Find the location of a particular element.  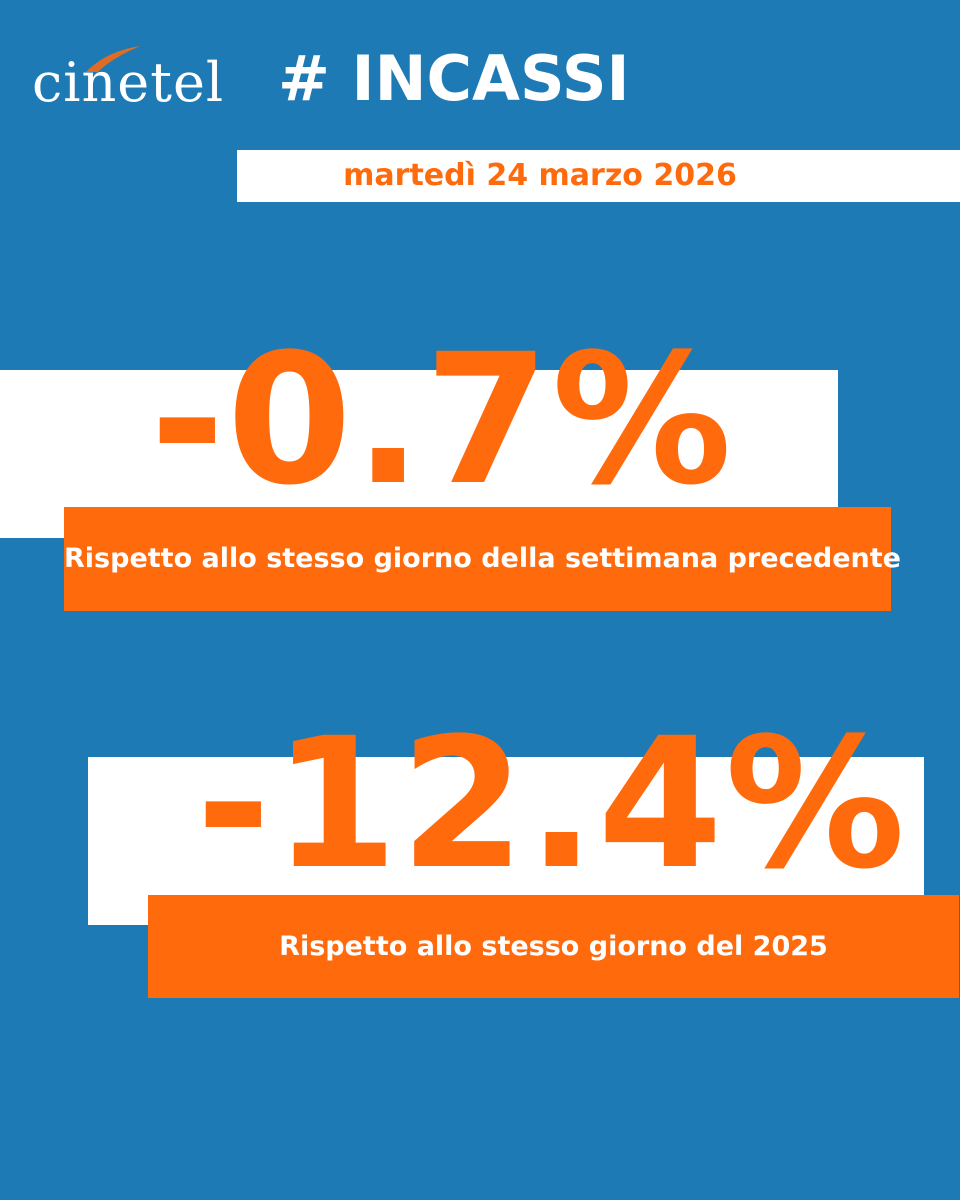

metric-value-yearly: -12.4% is located at coordinates (552, 804).